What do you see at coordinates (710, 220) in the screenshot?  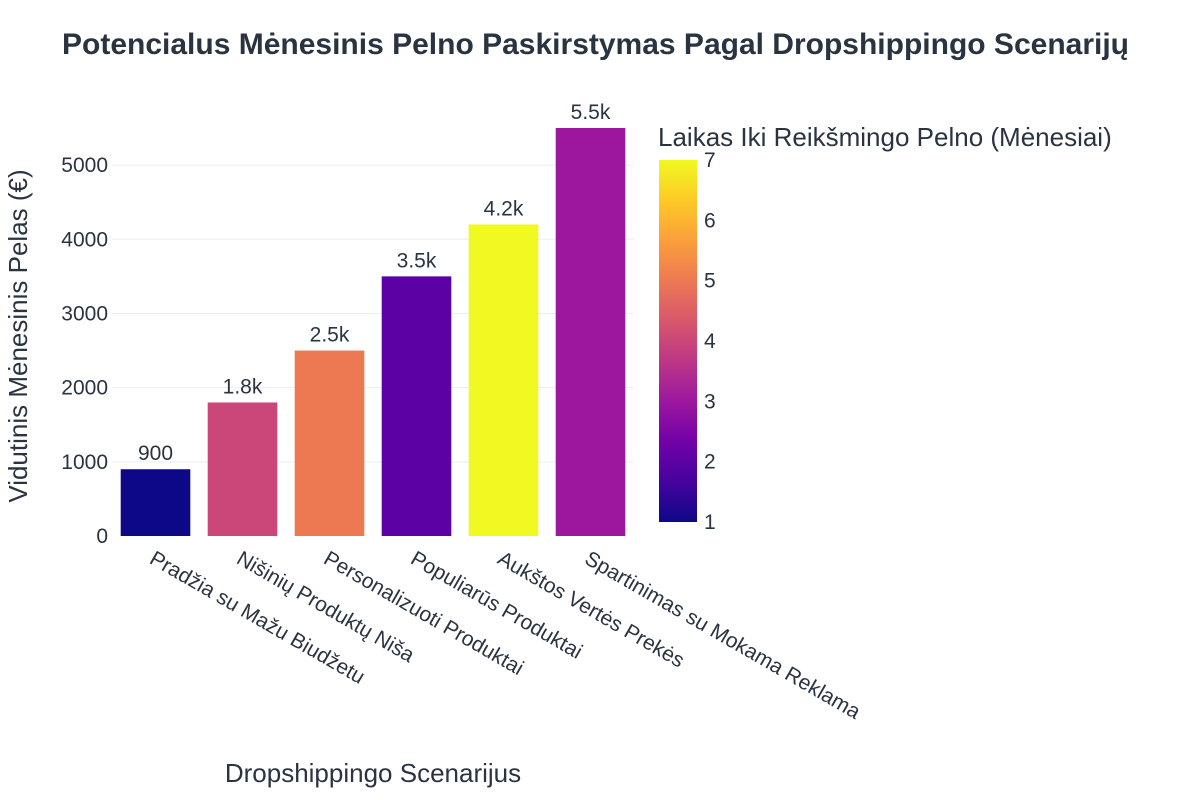 I see `colorbar-tick-label: 6` at bounding box center [710, 220].